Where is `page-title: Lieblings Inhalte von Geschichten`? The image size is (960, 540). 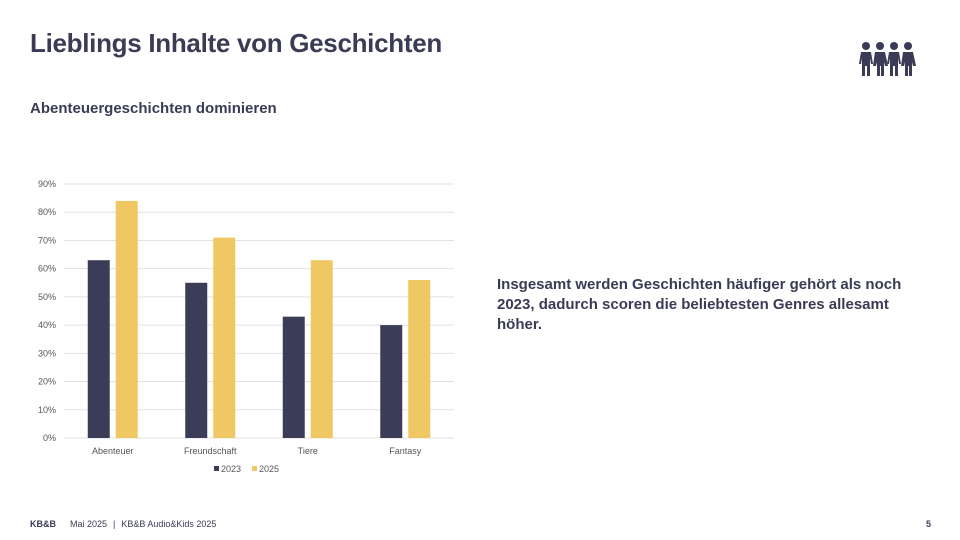 page-title: Lieblings Inhalte von Geschichten is located at coordinates (236, 43).